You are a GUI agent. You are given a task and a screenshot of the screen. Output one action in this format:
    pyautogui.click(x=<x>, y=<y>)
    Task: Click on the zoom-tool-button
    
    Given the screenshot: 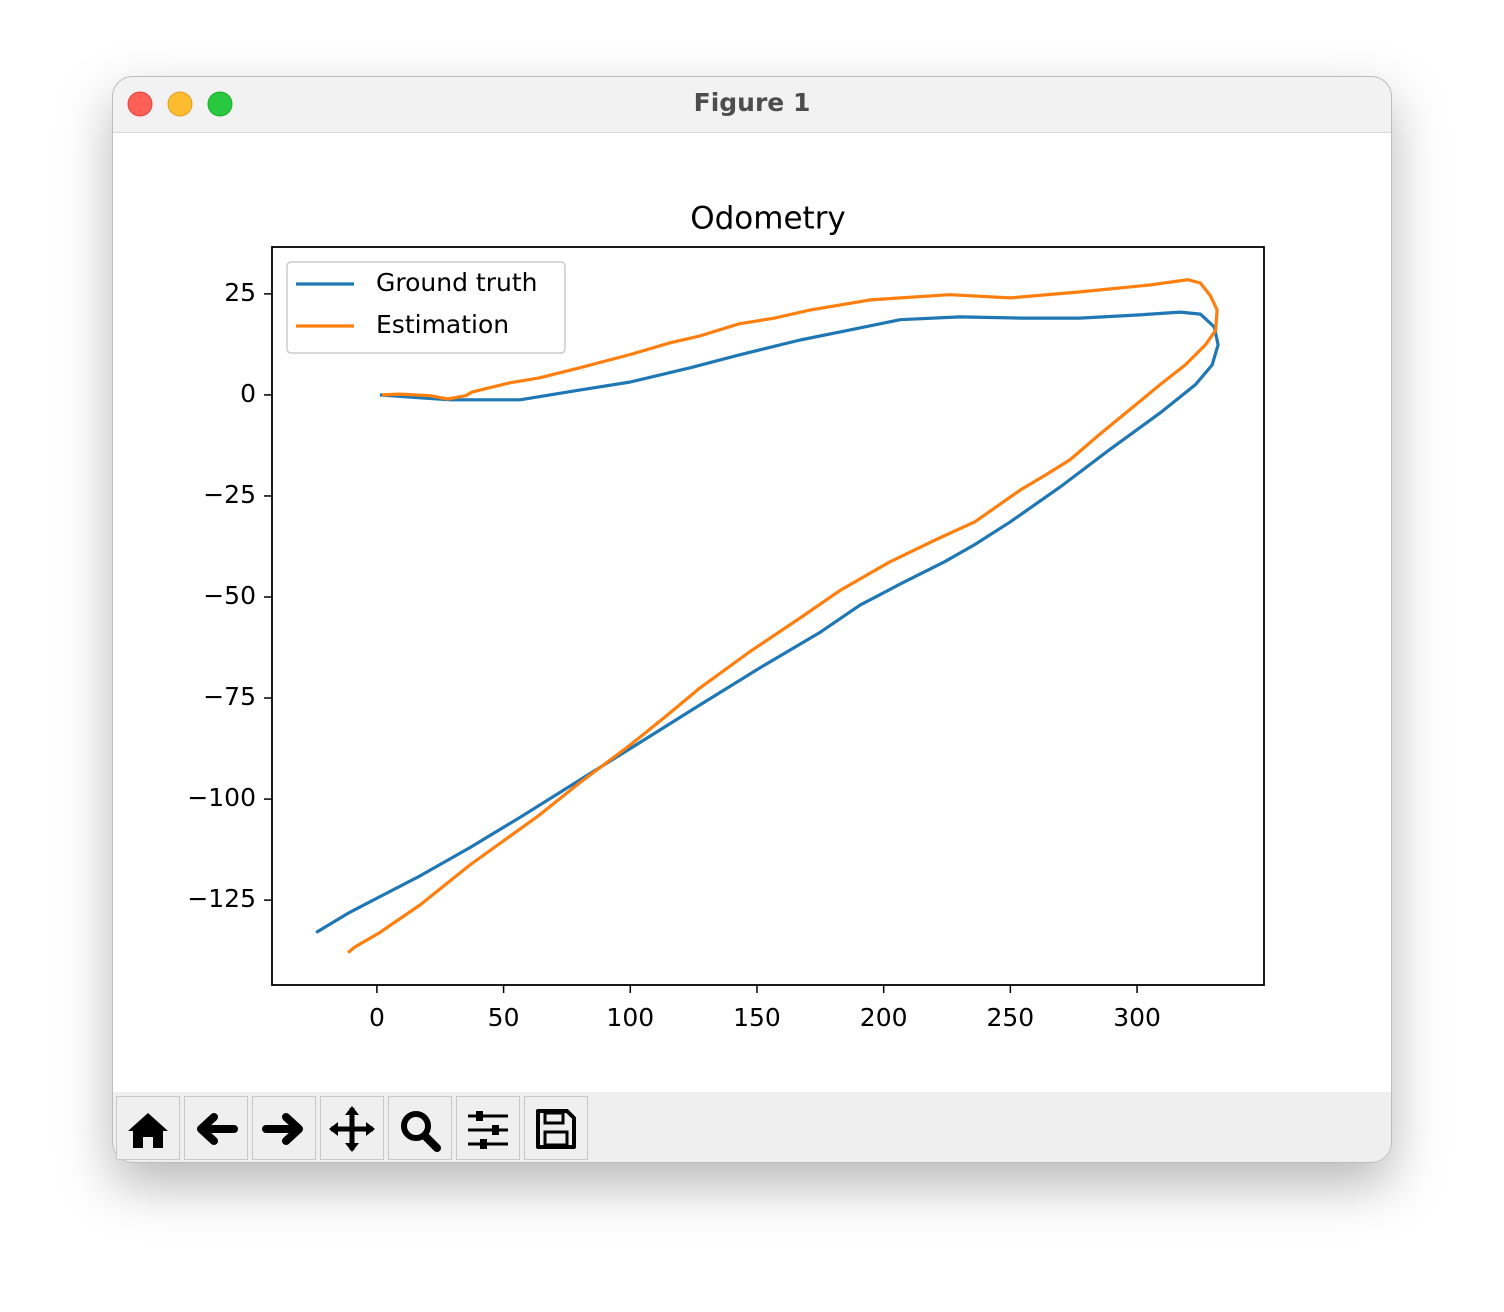 What is the action you would take?
    pyautogui.click(x=420, y=1128)
    